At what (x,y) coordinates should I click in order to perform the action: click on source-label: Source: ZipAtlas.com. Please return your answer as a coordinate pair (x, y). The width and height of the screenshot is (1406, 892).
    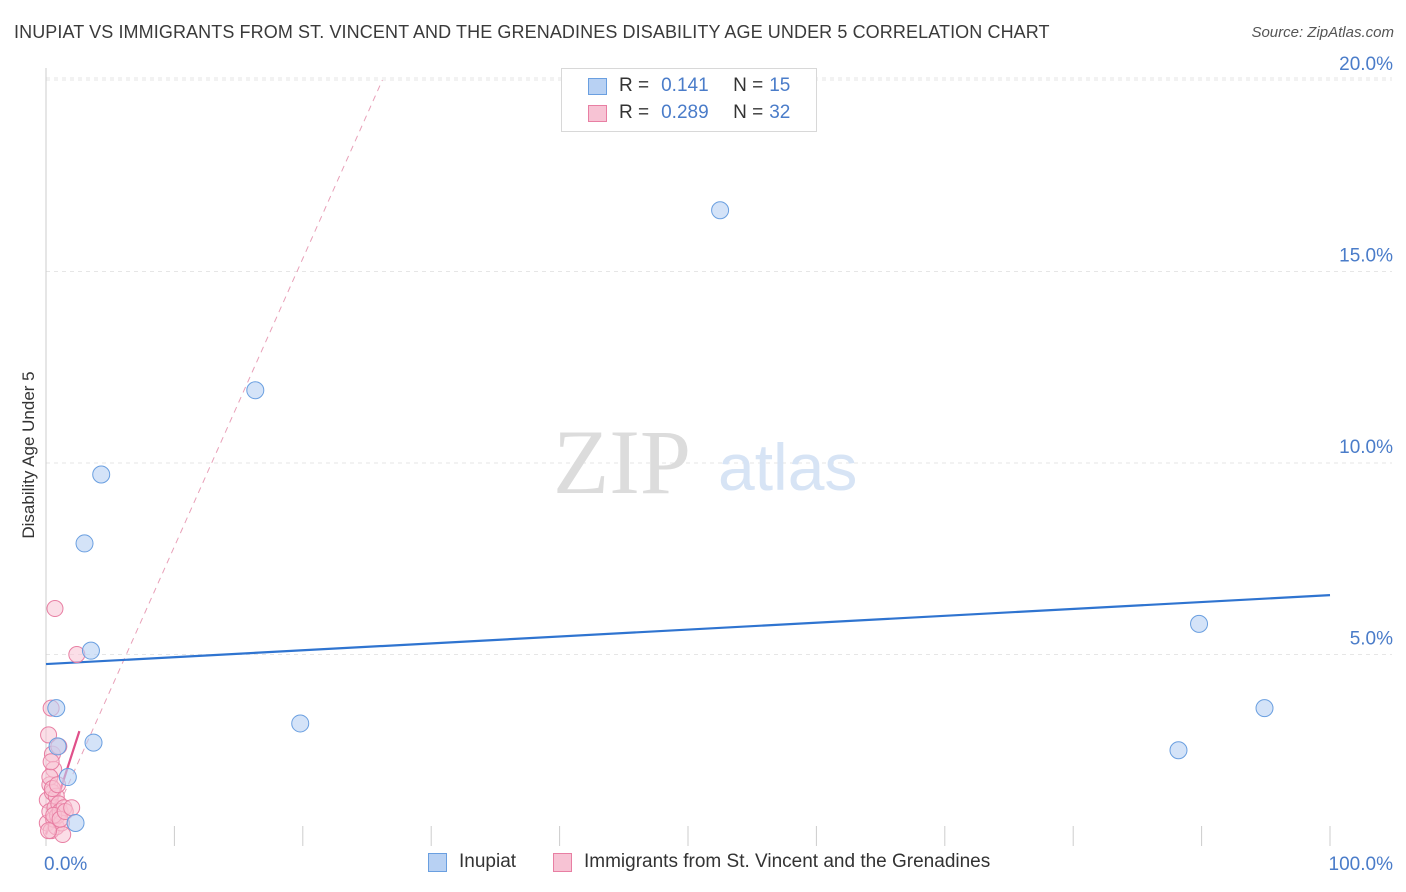
    Looking at the image, I should click on (1322, 32).